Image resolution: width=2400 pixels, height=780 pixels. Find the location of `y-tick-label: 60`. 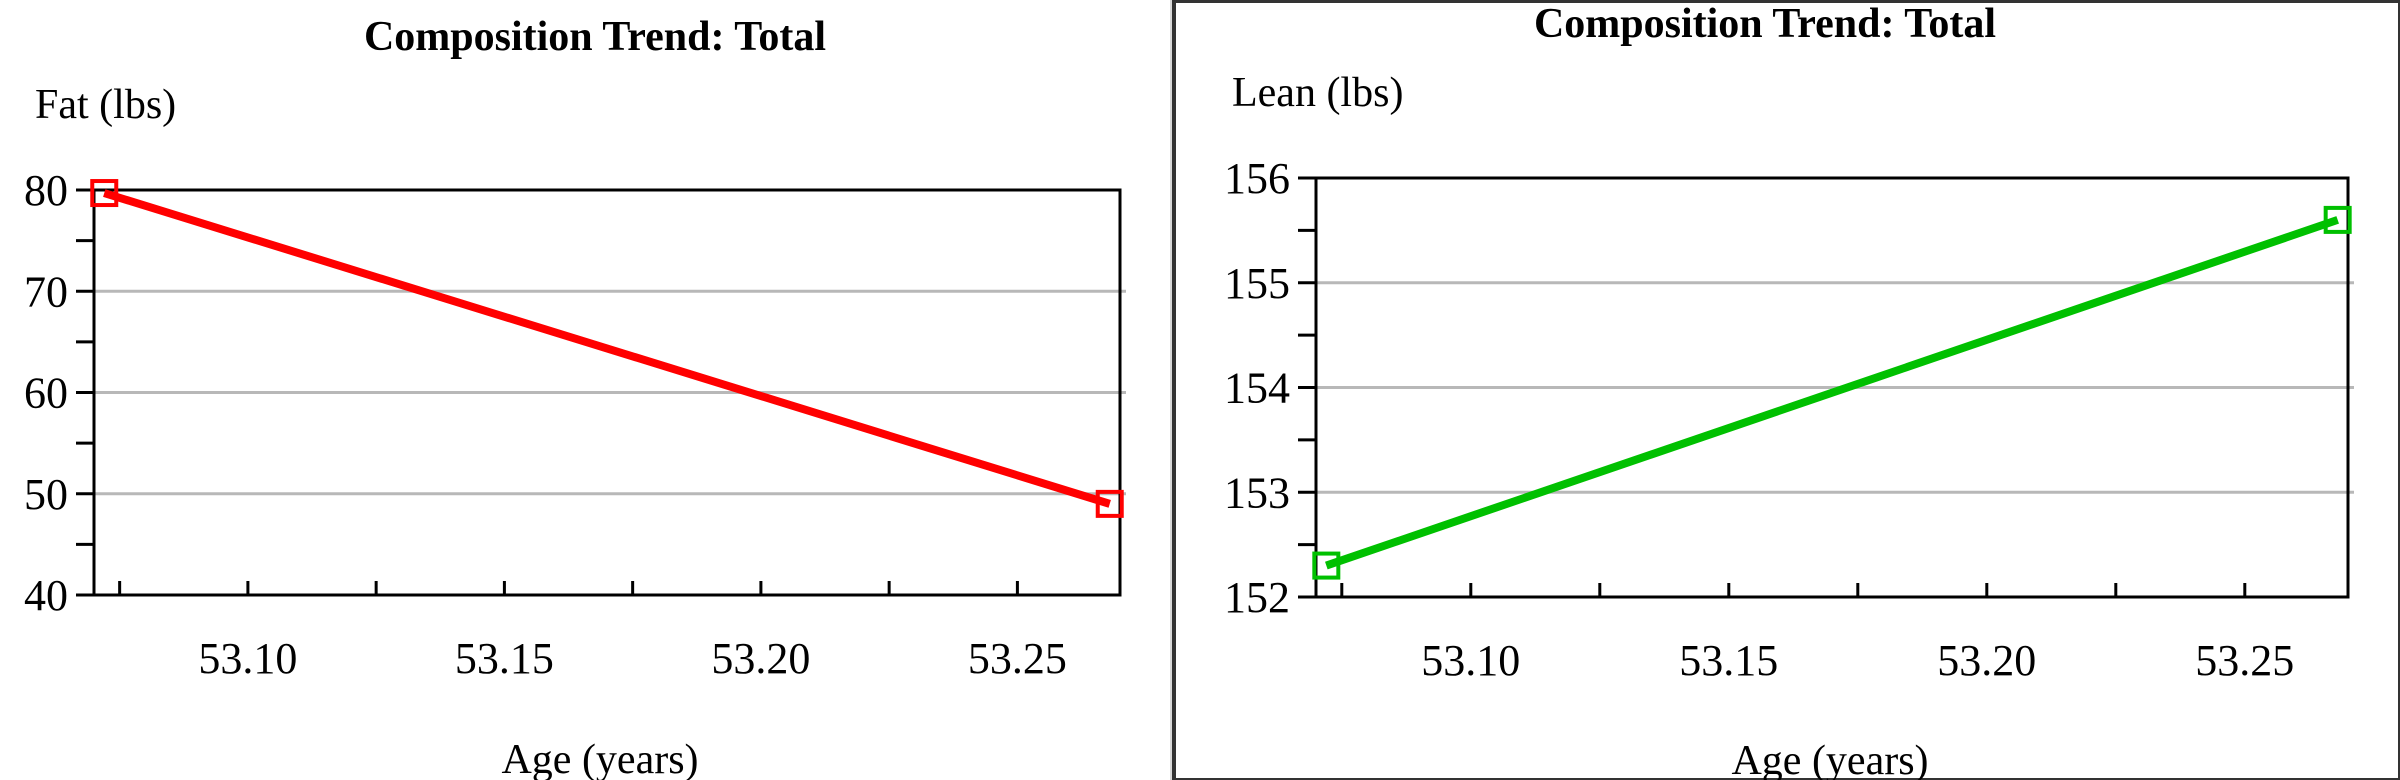

y-tick-label: 60 is located at coordinates (46, 393).